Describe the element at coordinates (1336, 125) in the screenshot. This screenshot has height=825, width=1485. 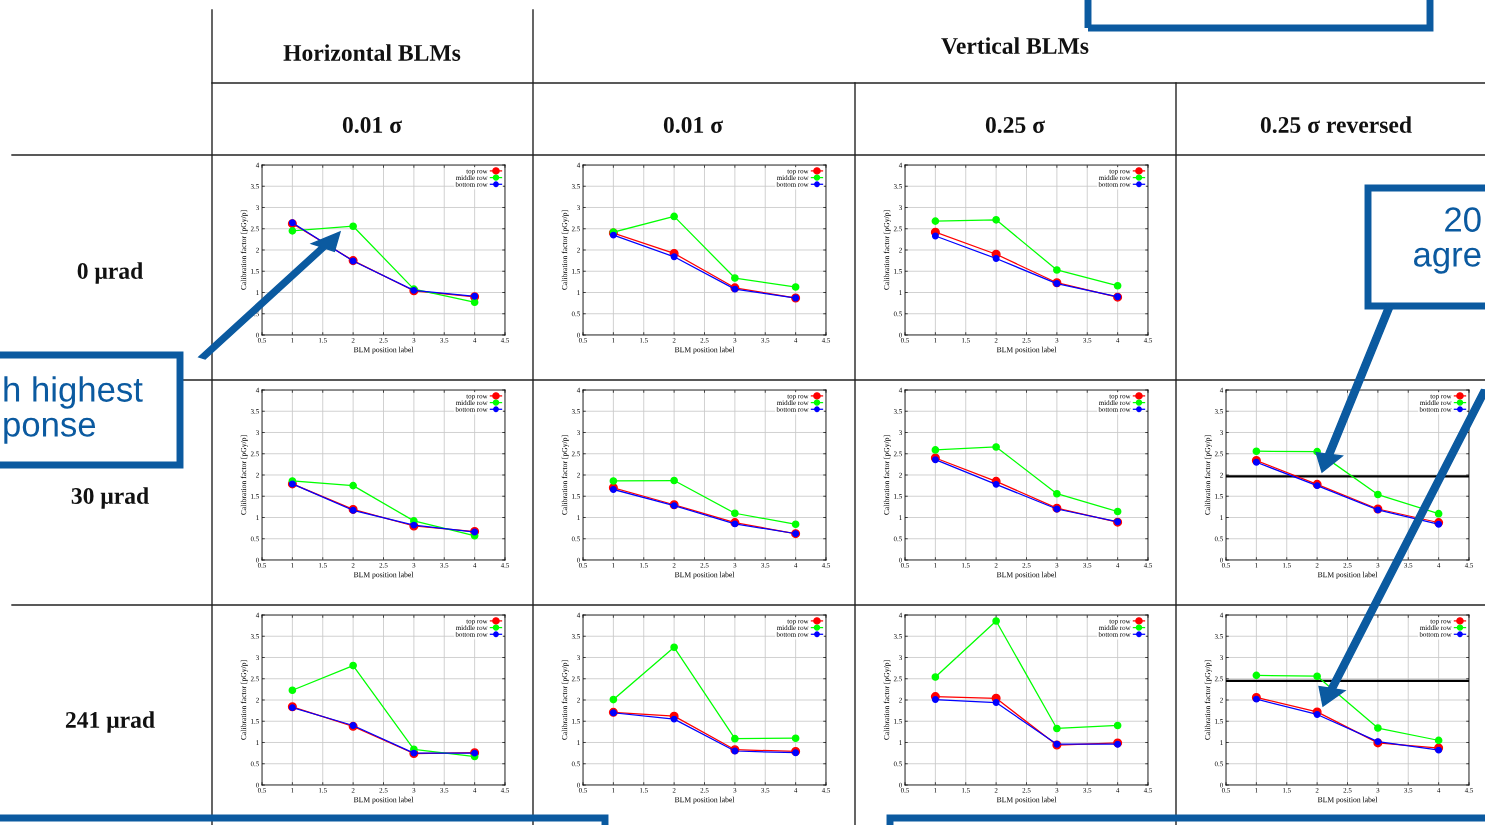
I see `text: 0.25 σ reversed` at that location.